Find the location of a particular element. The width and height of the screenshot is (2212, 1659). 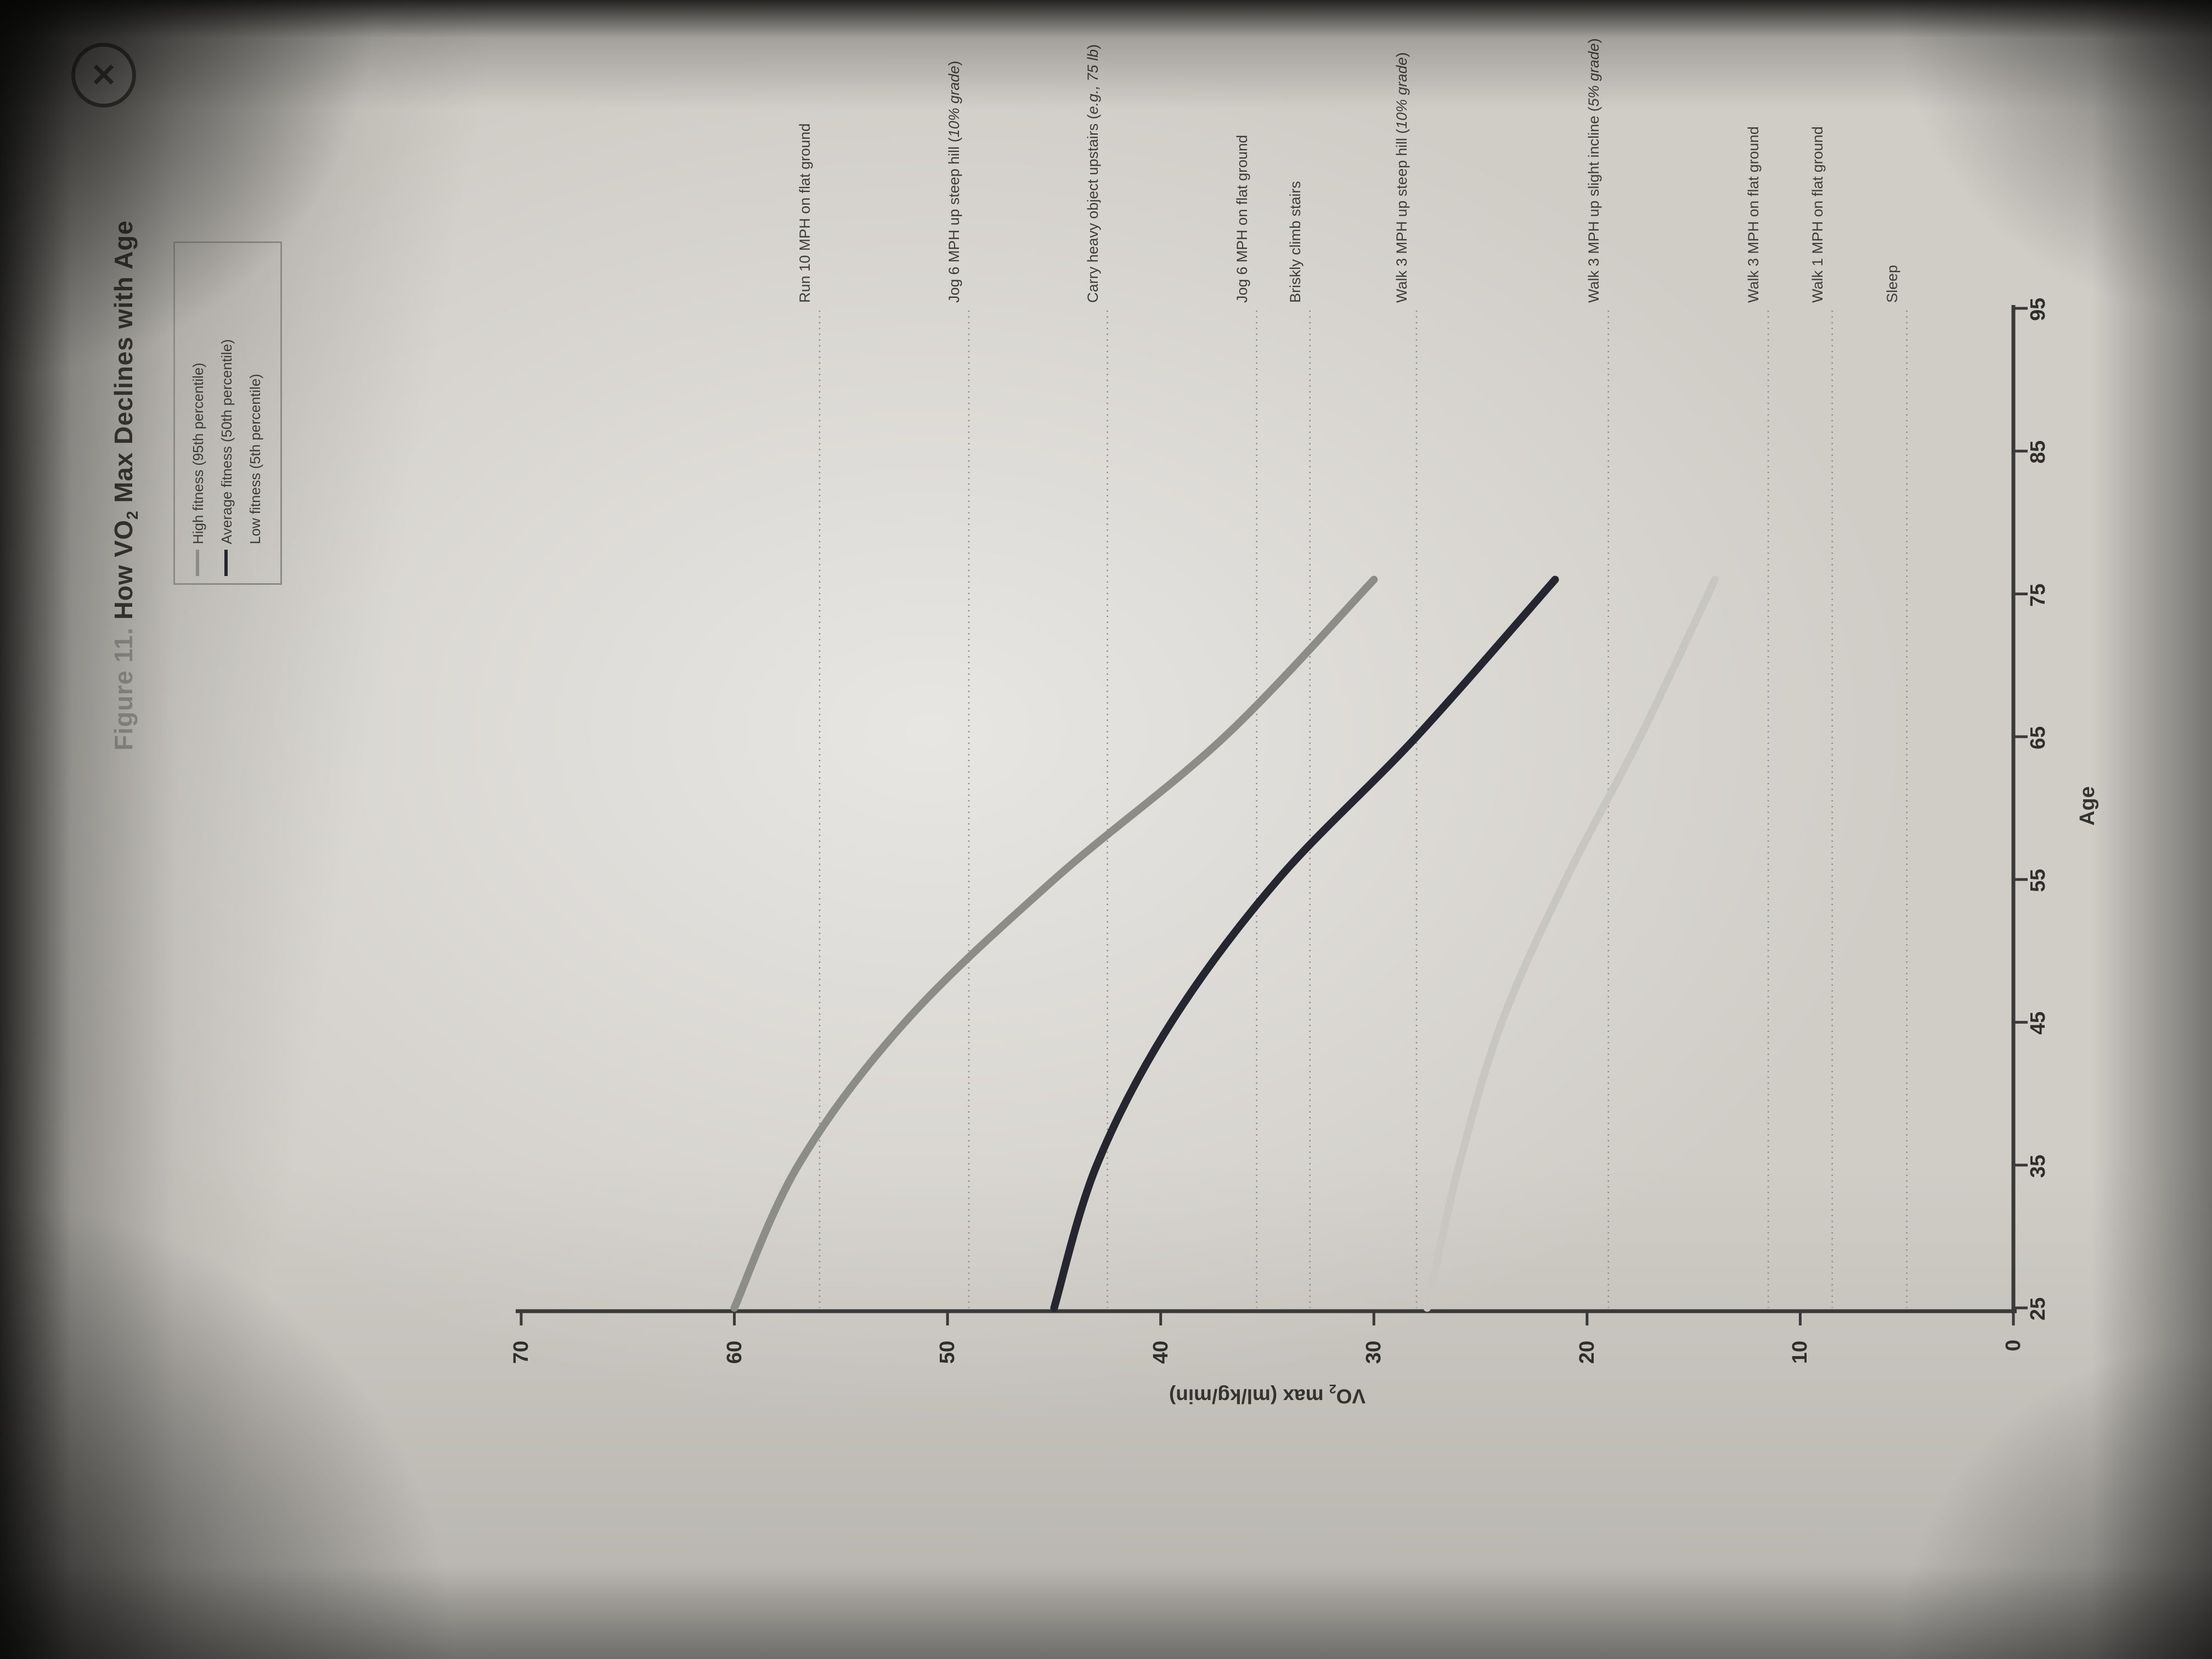

reference-line-label: Sleep is located at coordinates (1892, 283).